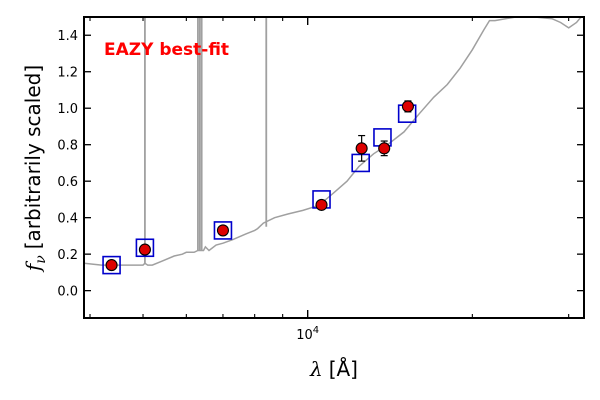  Describe the element at coordinates (67, 36) in the screenshot. I see `y-tick-label: 1.4` at that location.